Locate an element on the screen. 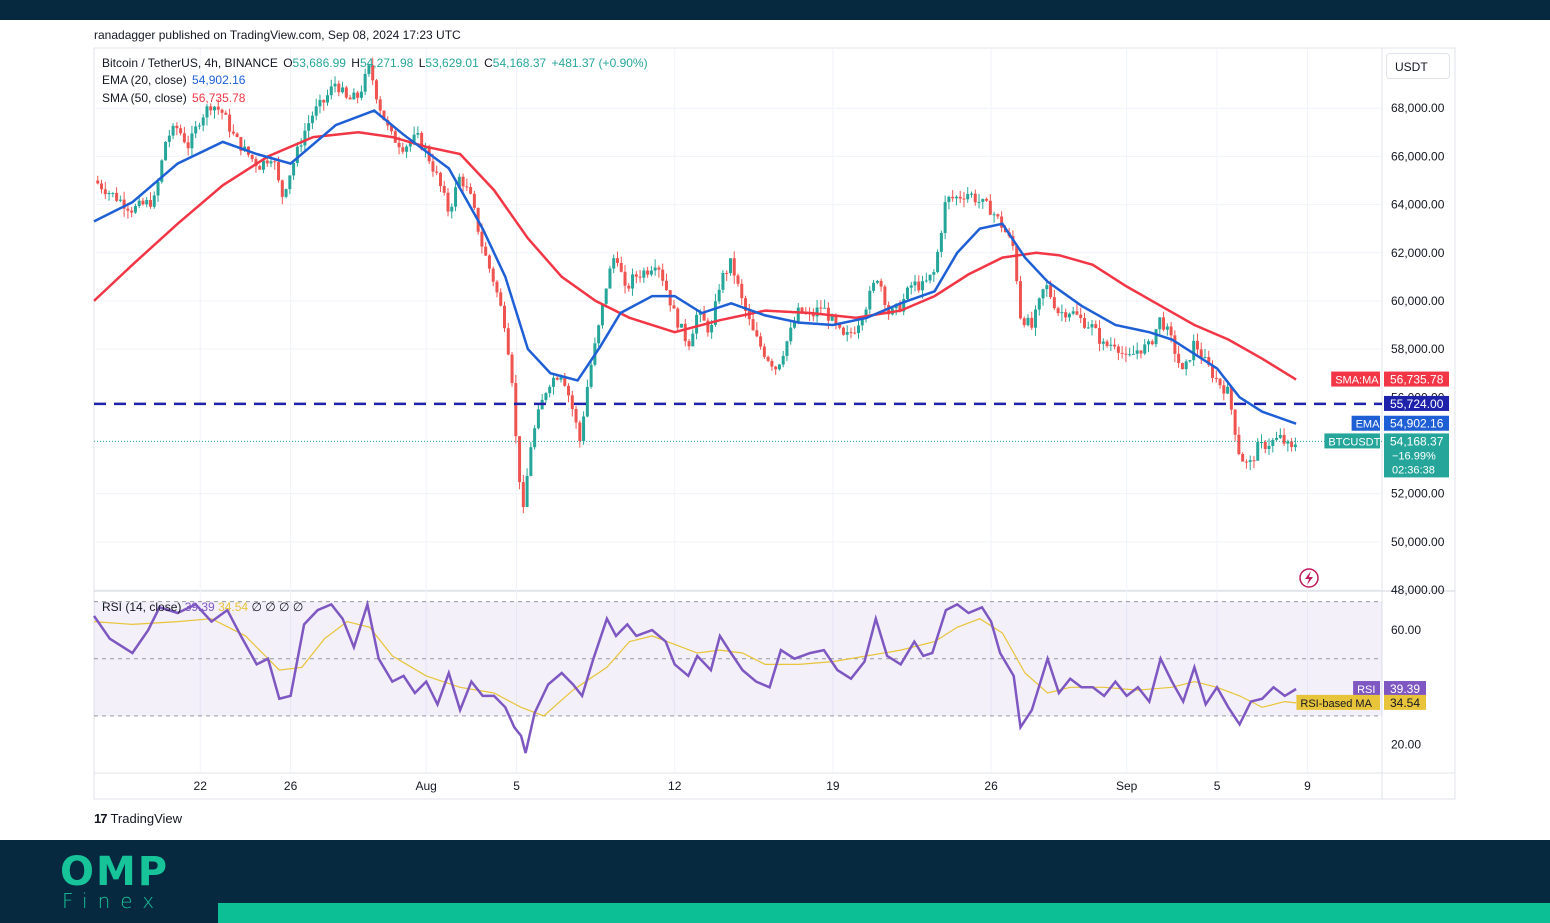 The width and height of the screenshot is (1550, 923). brand-logo-omp: OMP is located at coordinates (115, 872).